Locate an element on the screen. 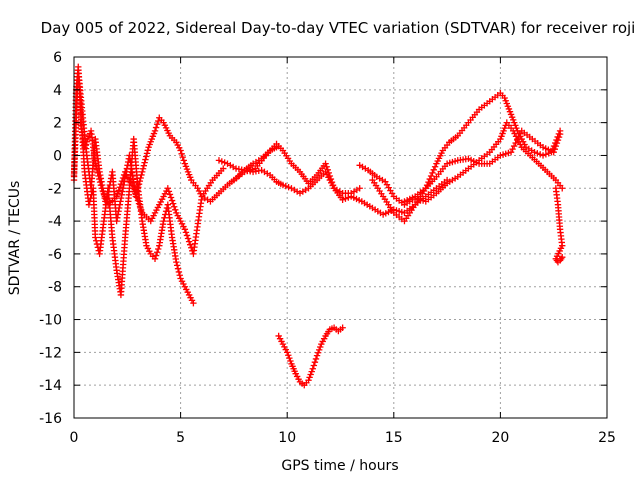 The width and height of the screenshot is (640, 480). y-tick-label: 0 is located at coordinates (57, 156).